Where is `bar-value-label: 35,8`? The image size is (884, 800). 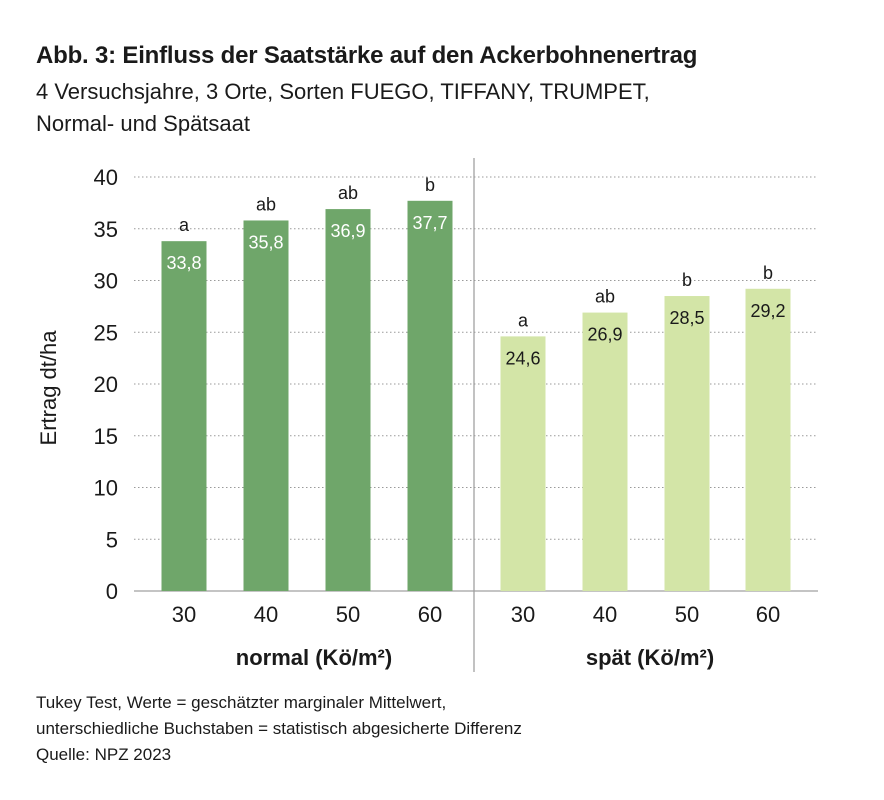 bar-value-label: 35,8 is located at coordinates (265, 242).